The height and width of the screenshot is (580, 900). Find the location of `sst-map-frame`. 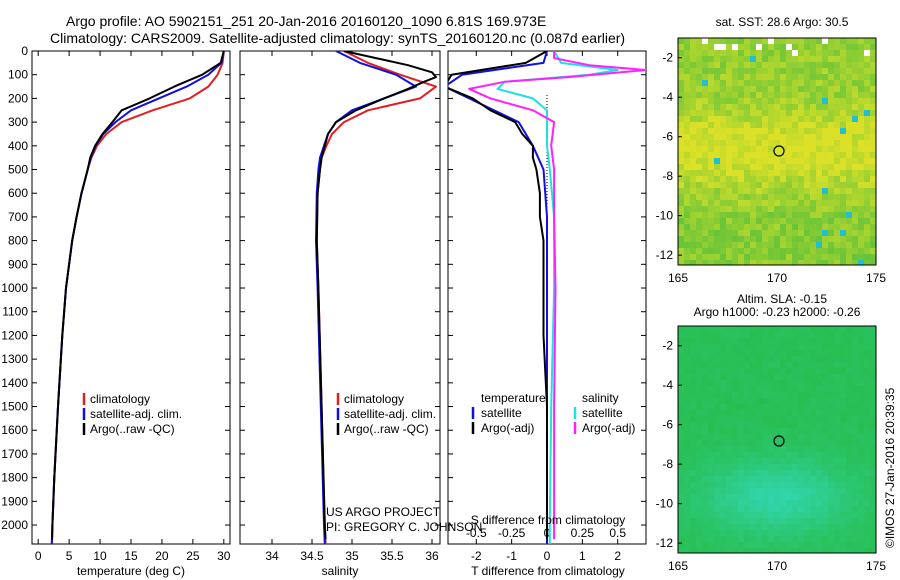

sst-map-frame is located at coordinates (777, 151).